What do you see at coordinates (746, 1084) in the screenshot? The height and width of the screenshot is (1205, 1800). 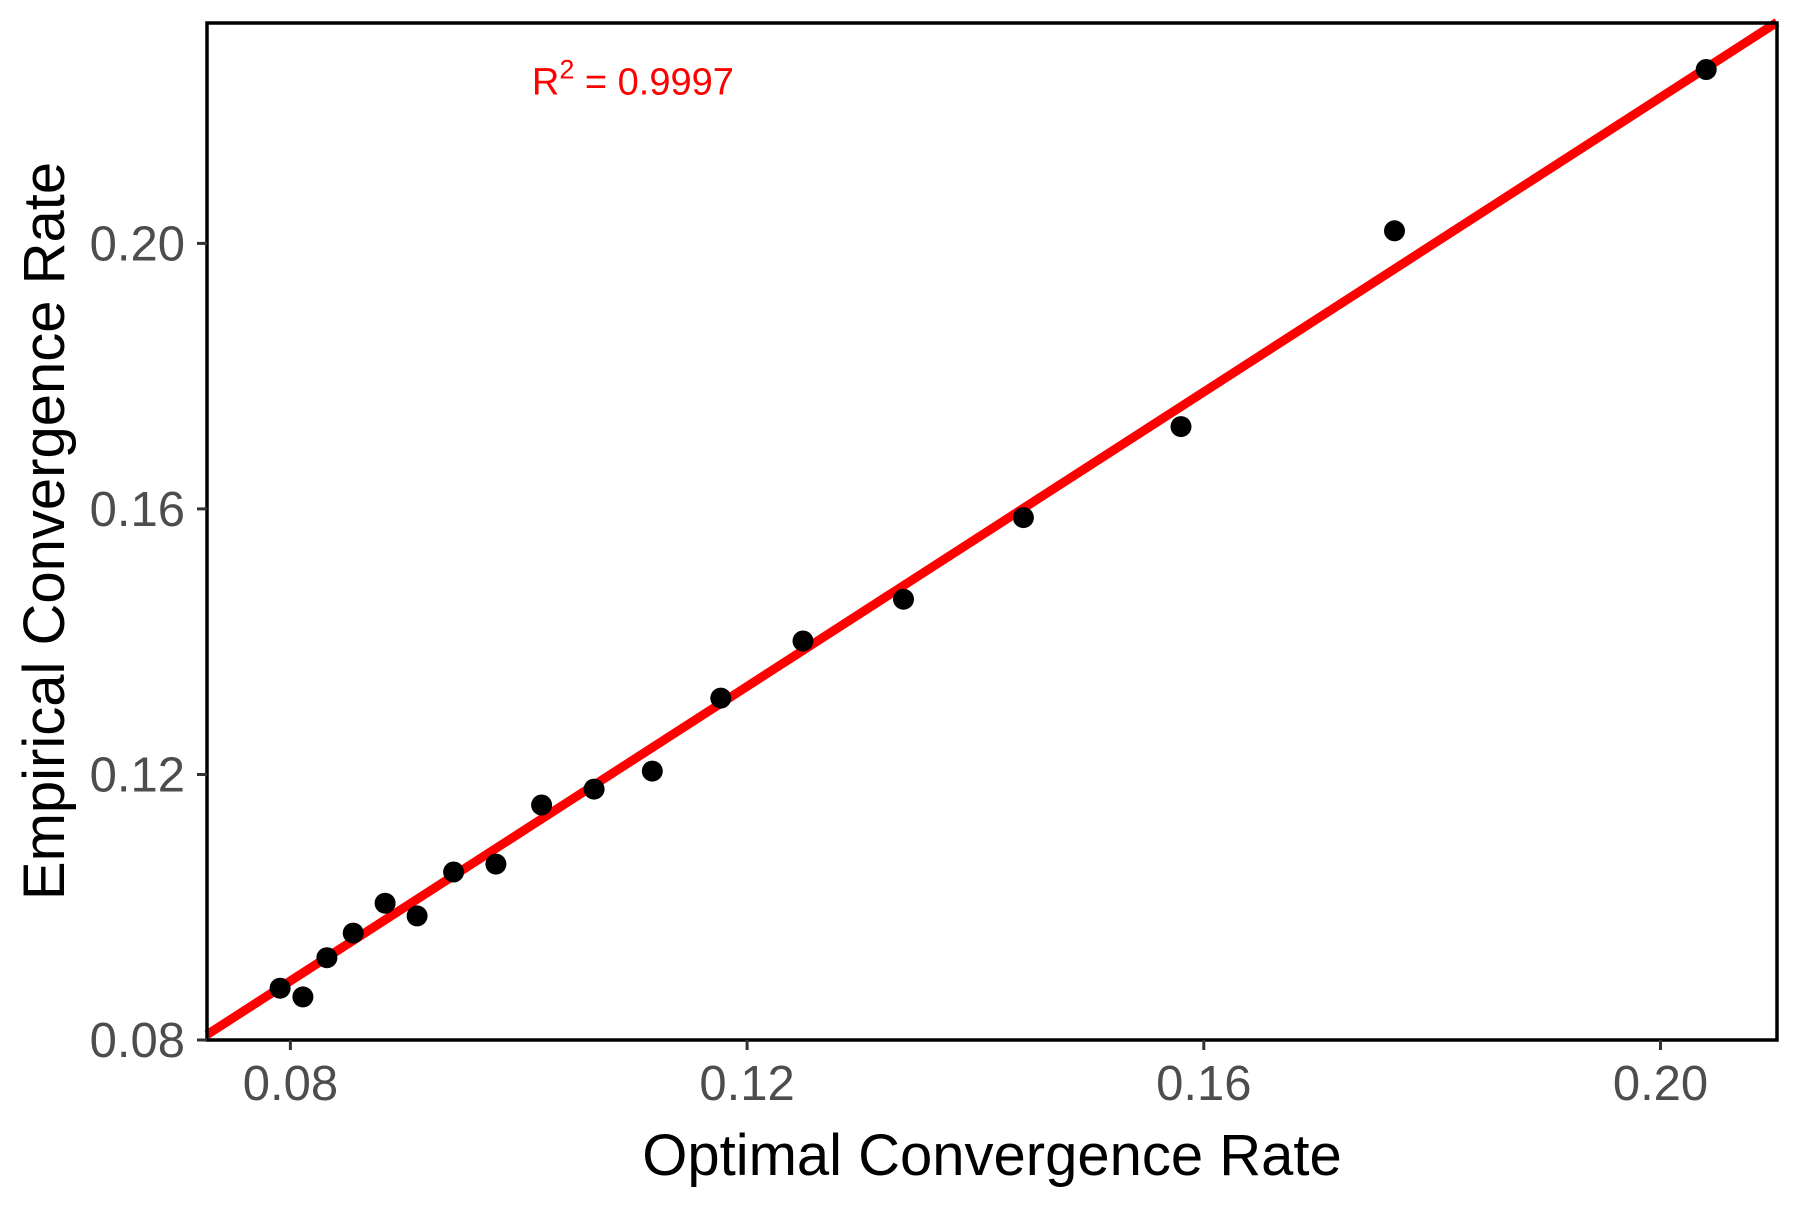 I see `x-tick-label: 0.12` at bounding box center [746, 1084].